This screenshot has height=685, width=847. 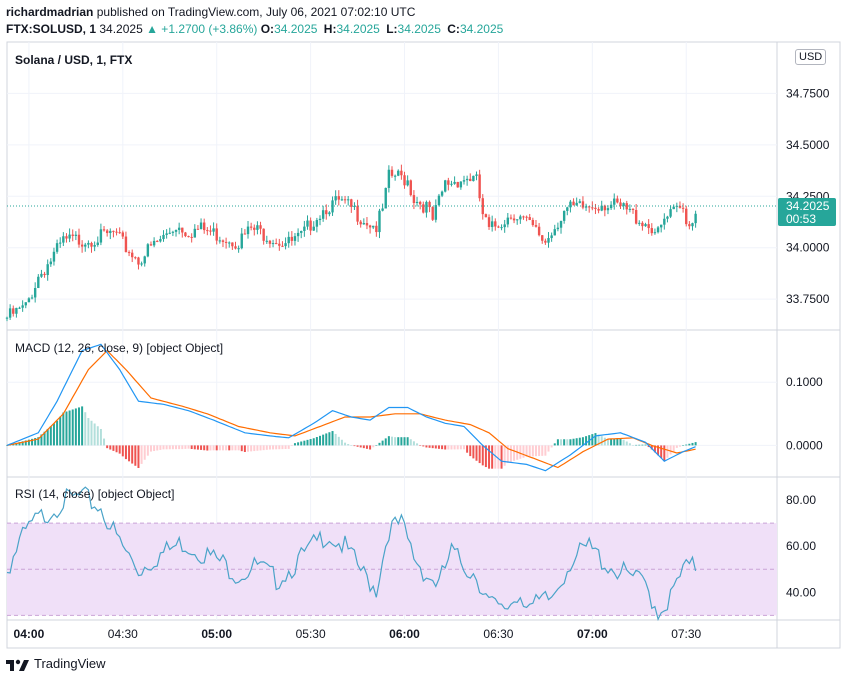 What do you see at coordinates (801, 500) in the screenshot?
I see `rsi-tick-label: 80.00` at bounding box center [801, 500].